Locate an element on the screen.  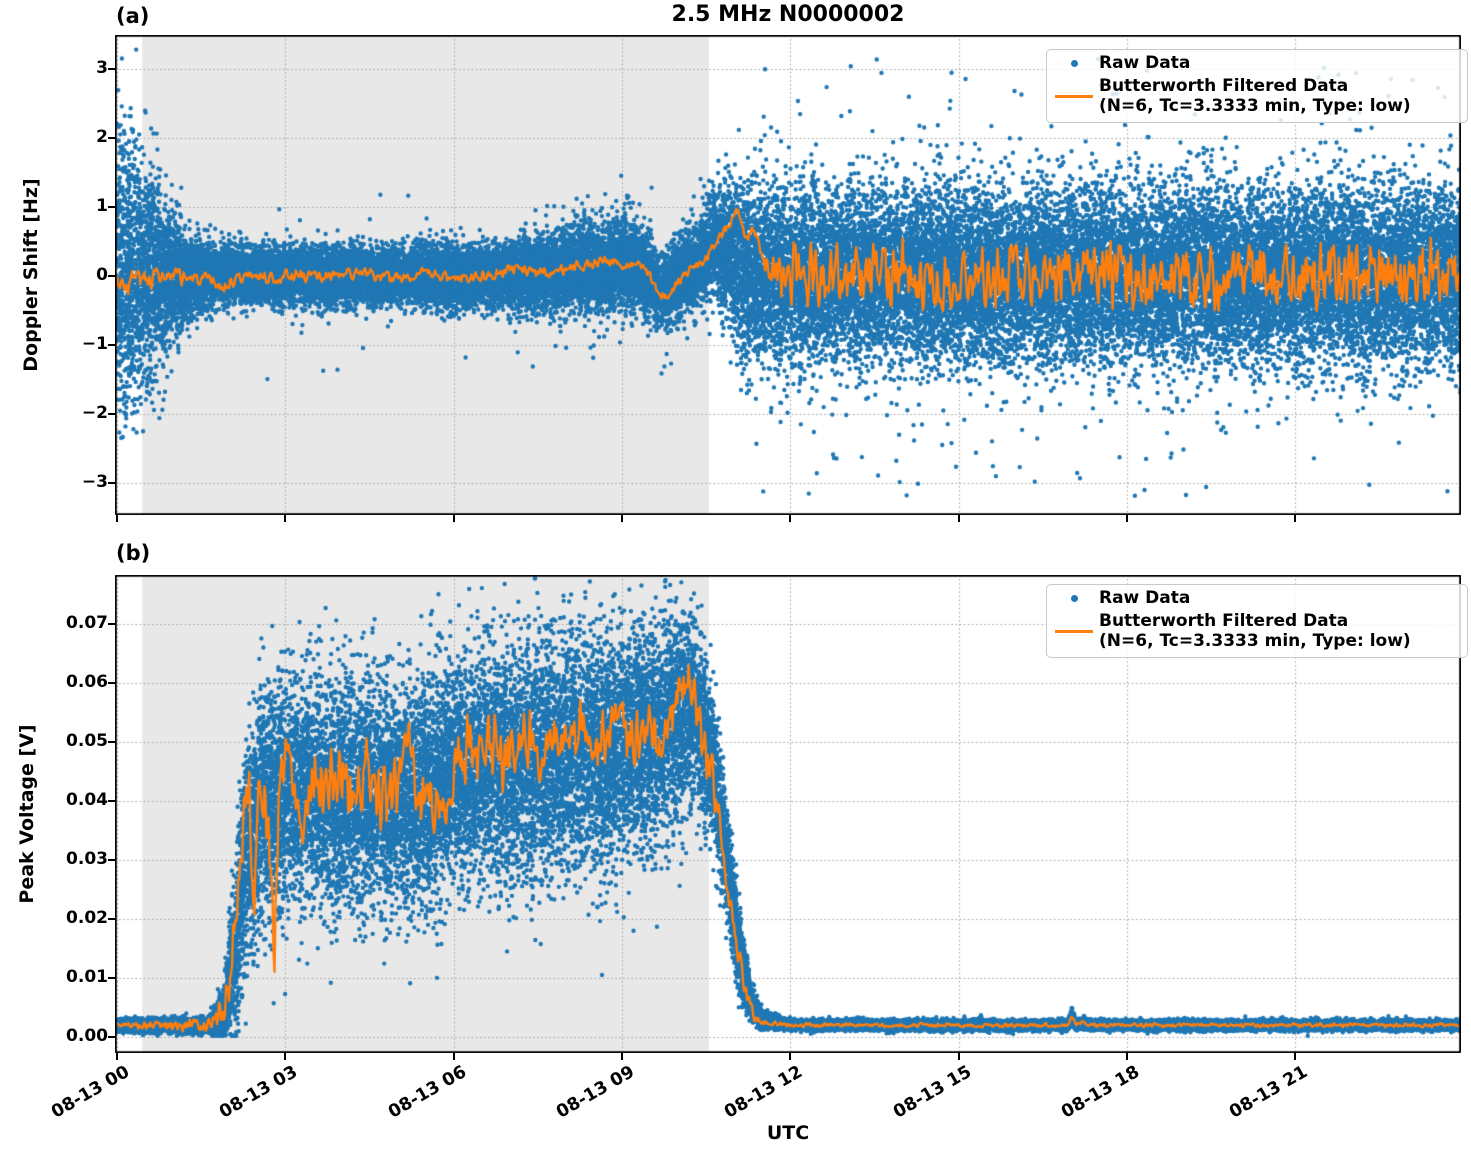
panel-b-label: (b) is located at coordinates (133, 553).